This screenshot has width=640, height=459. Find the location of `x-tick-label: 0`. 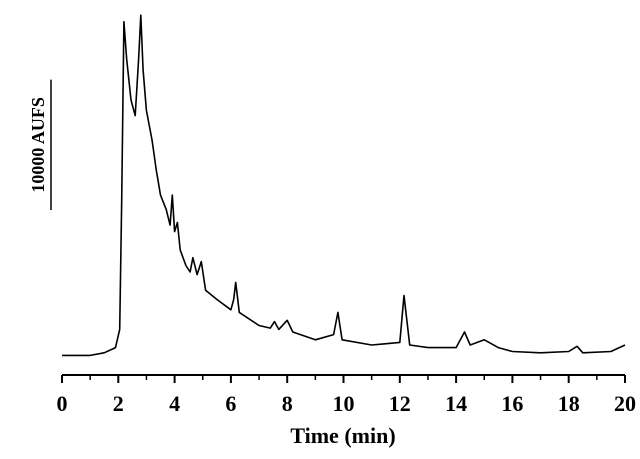

x-tick-label: 0 is located at coordinates (62, 403).